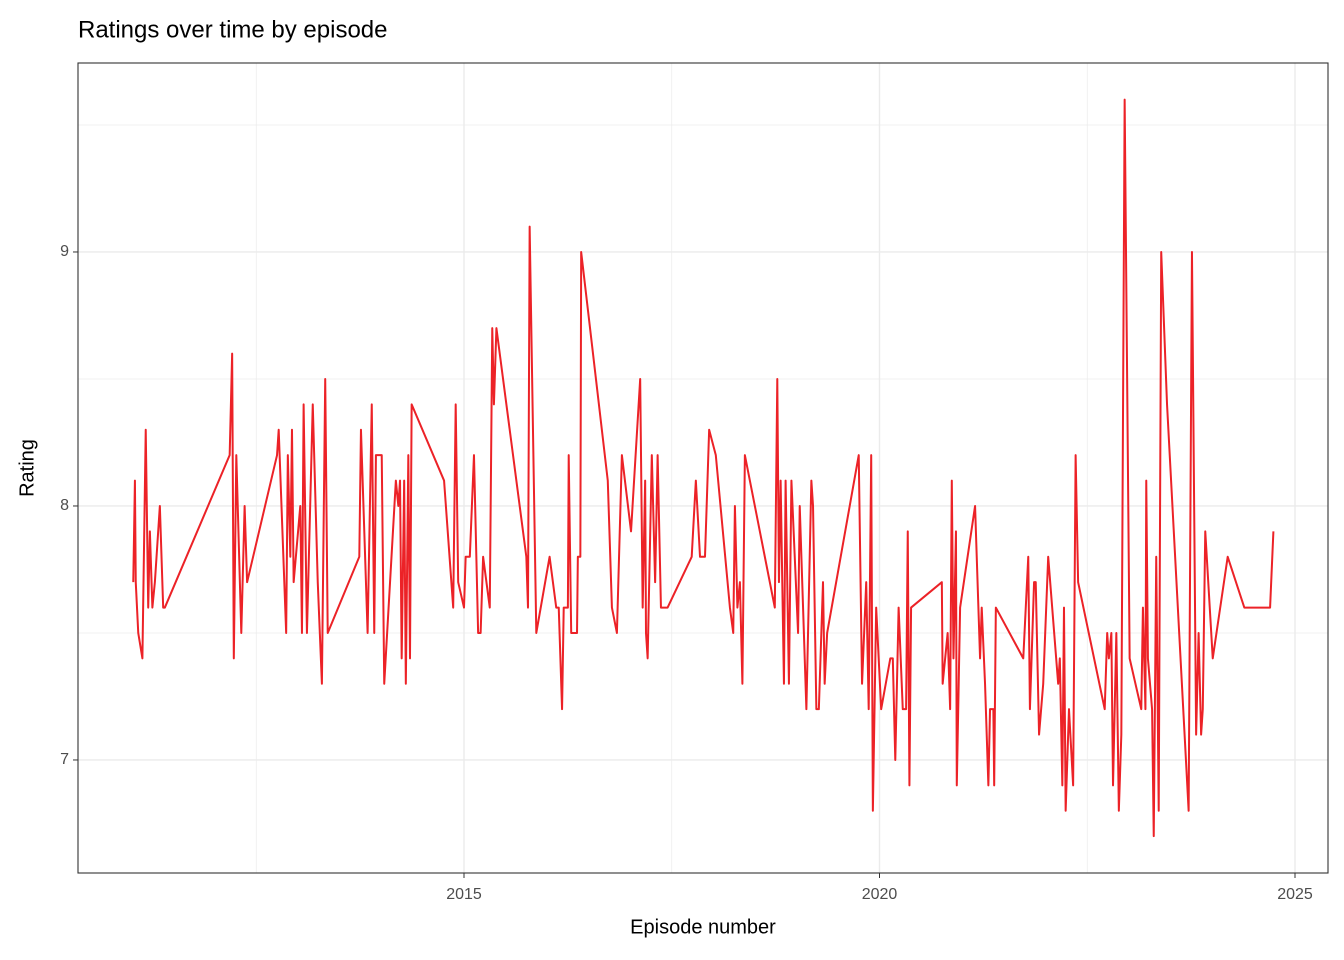  What do you see at coordinates (464, 894) in the screenshot?
I see `x-tick-label: 2015` at bounding box center [464, 894].